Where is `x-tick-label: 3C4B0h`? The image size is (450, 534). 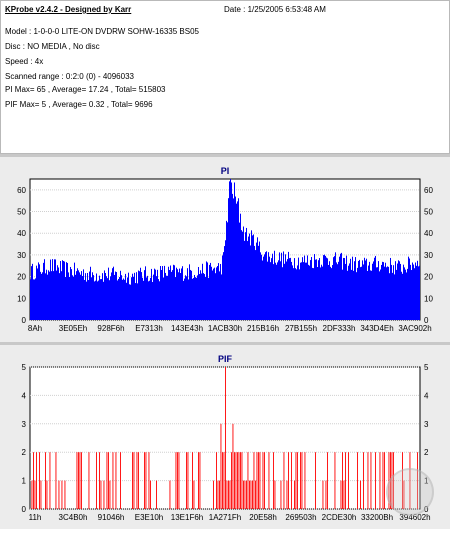 x-tick-label: 3C4B0h is located at coordinates (73, 517).